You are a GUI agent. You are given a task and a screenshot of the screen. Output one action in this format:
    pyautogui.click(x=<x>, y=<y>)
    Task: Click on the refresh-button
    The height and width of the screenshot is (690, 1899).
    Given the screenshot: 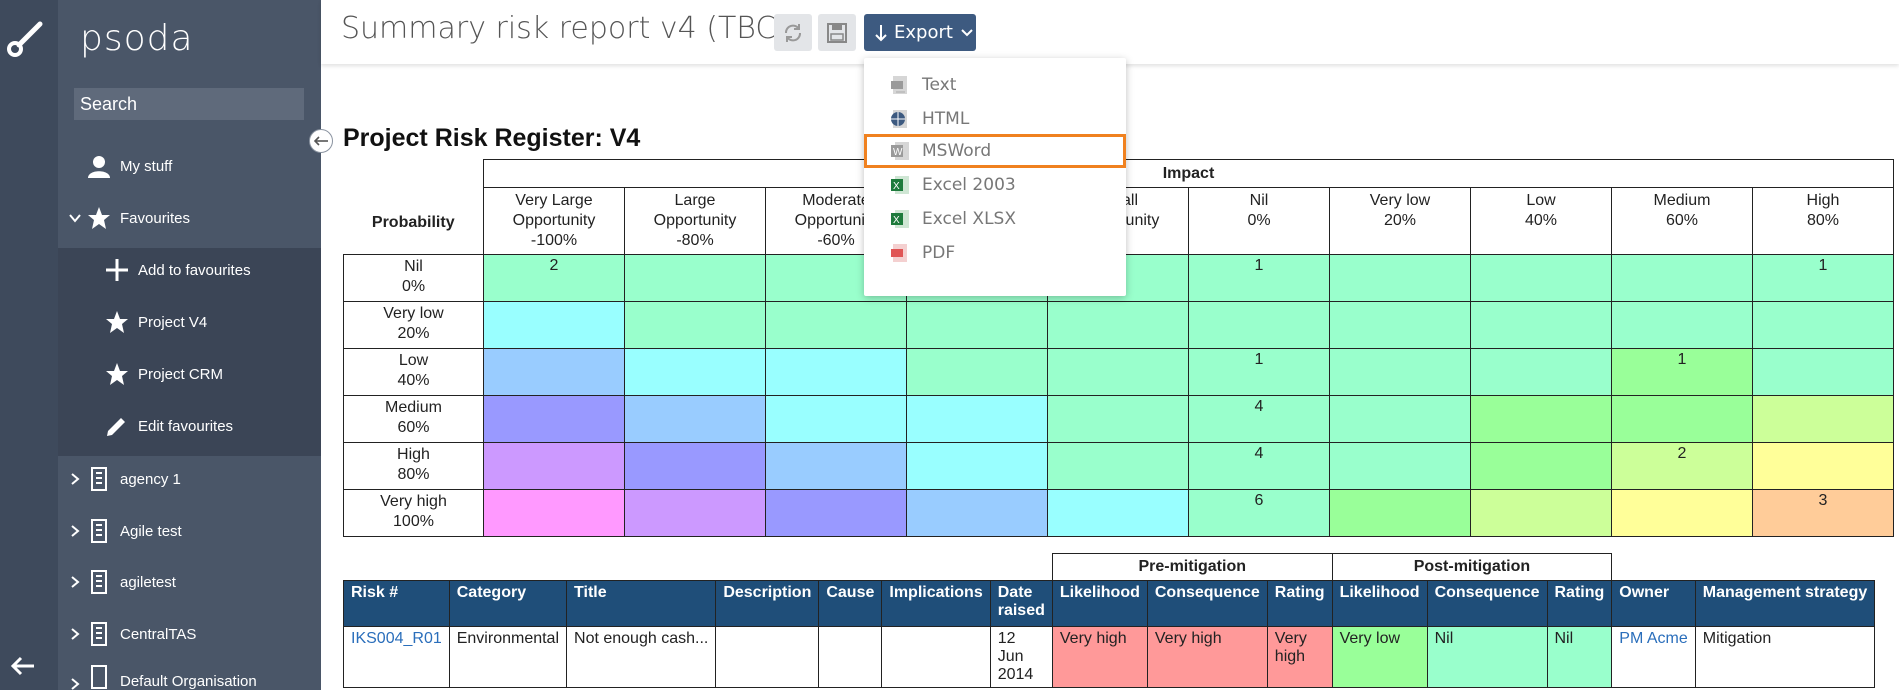 What is the action you would take?
    pyautogui.click(x=793, y=32)
    